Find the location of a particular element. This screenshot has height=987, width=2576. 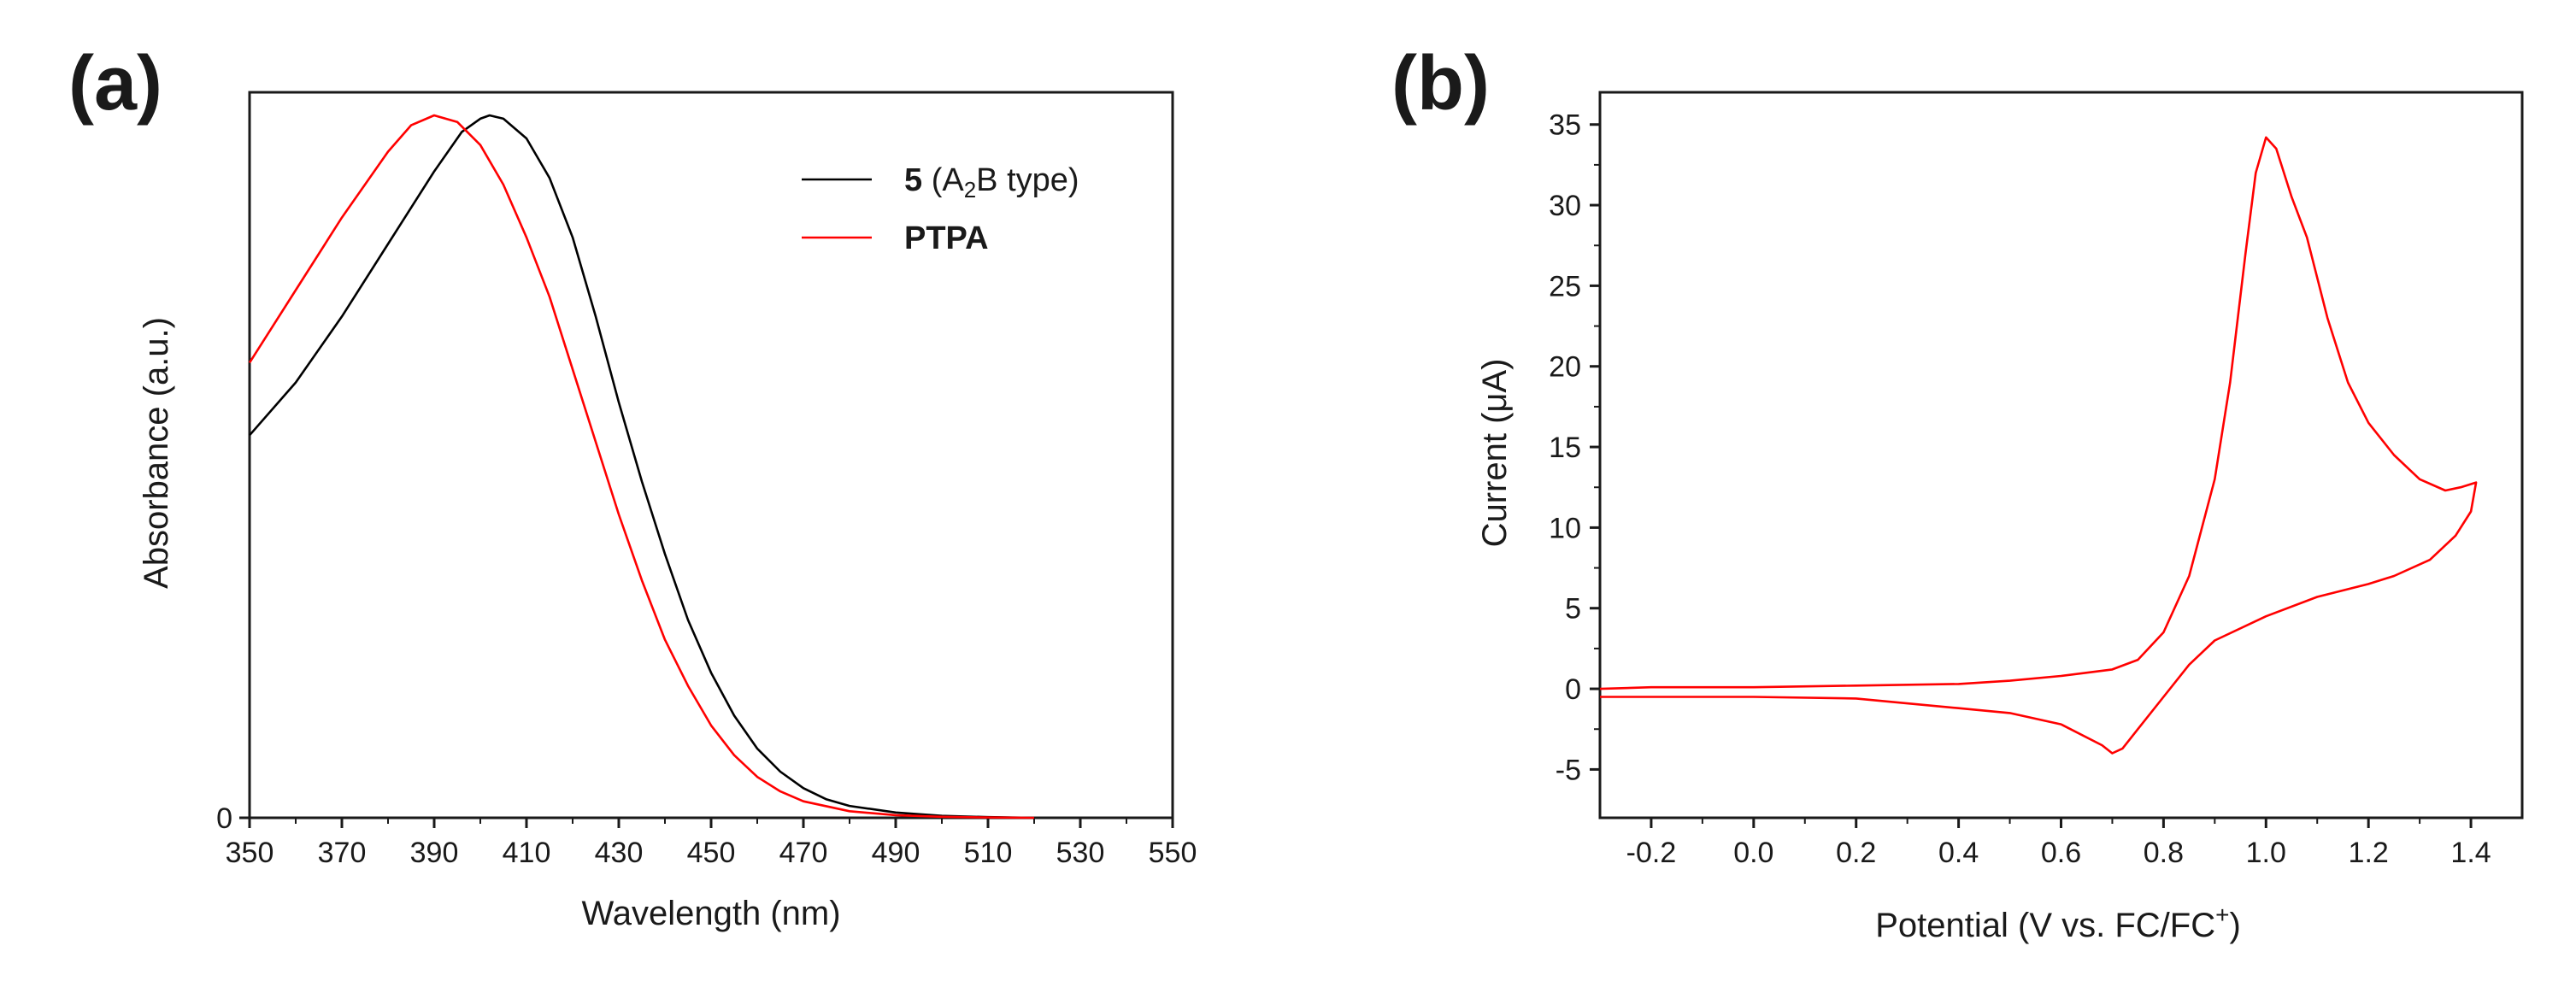

panel-a-y-axis-title: Absorbance (a.u.) is located at coordinates (156, 453).